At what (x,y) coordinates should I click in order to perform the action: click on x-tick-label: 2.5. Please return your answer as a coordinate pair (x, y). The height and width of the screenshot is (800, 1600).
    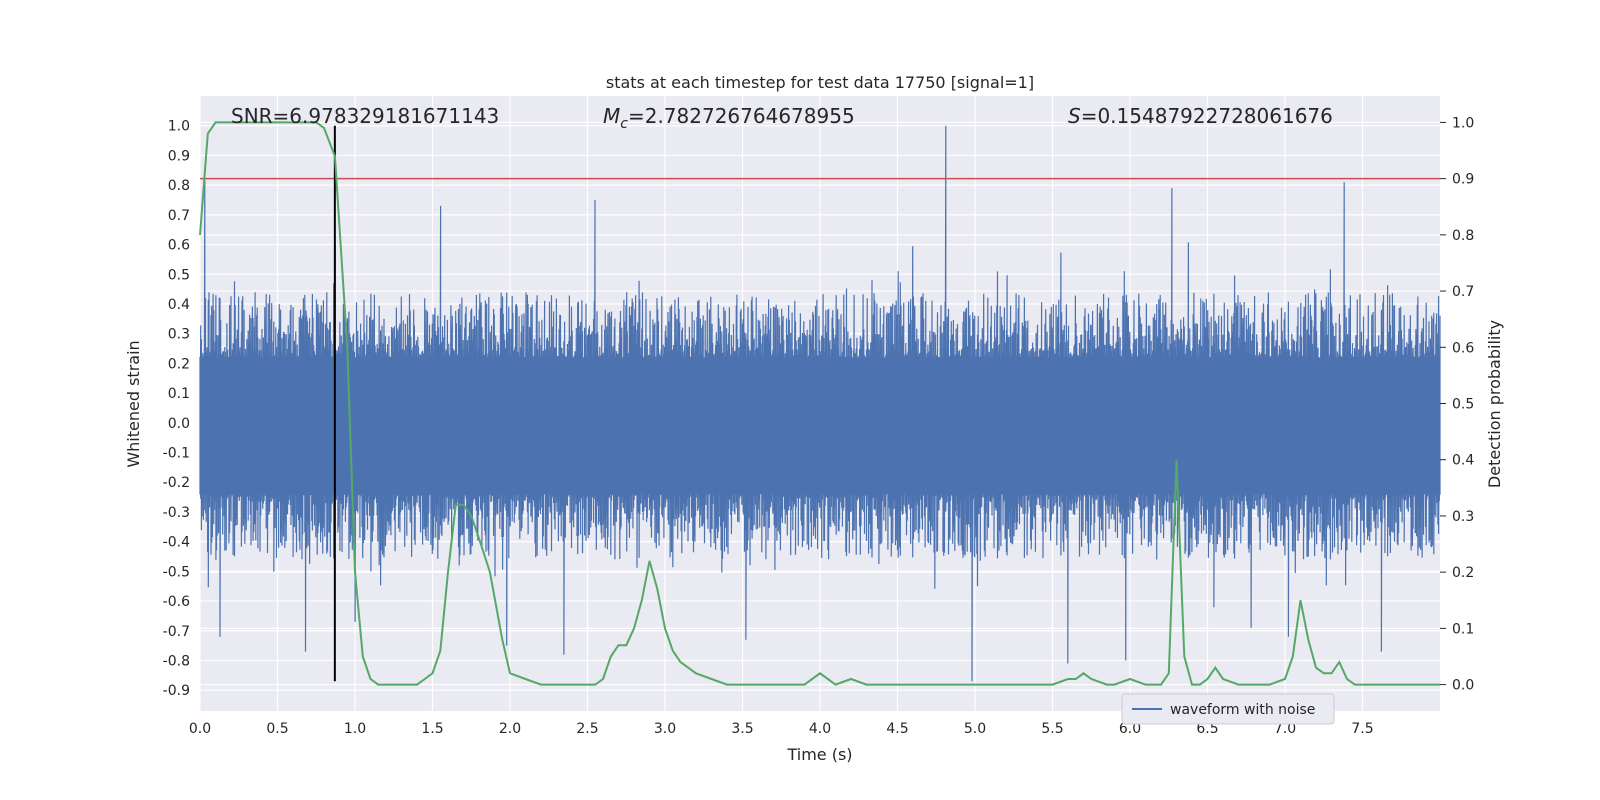
    Looking at the image, I should click on (587, 729).